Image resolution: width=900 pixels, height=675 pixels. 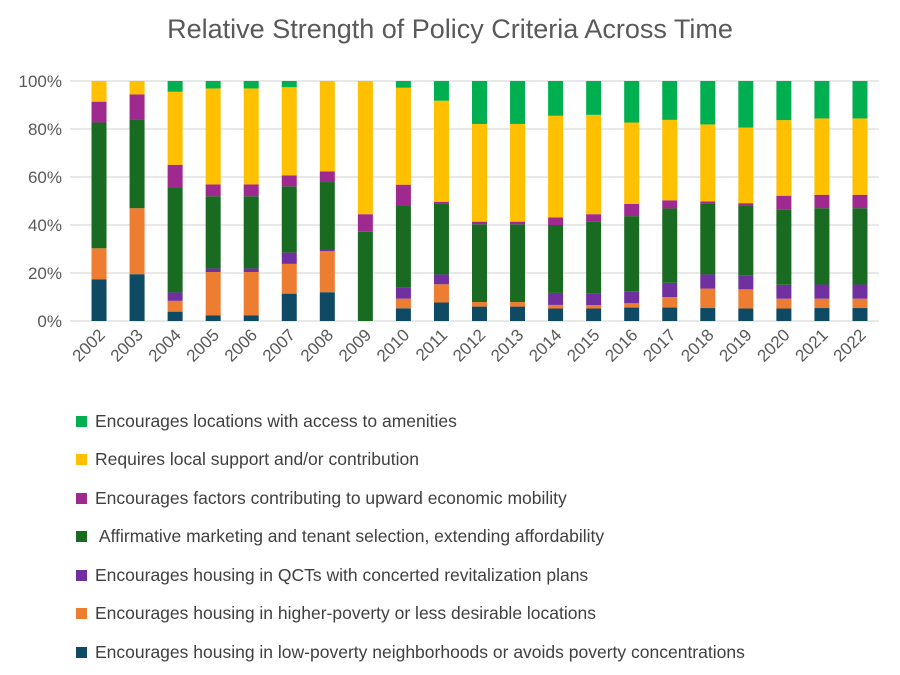 I want to click on x-tick-label: 2012, so click(x=469, y=345).